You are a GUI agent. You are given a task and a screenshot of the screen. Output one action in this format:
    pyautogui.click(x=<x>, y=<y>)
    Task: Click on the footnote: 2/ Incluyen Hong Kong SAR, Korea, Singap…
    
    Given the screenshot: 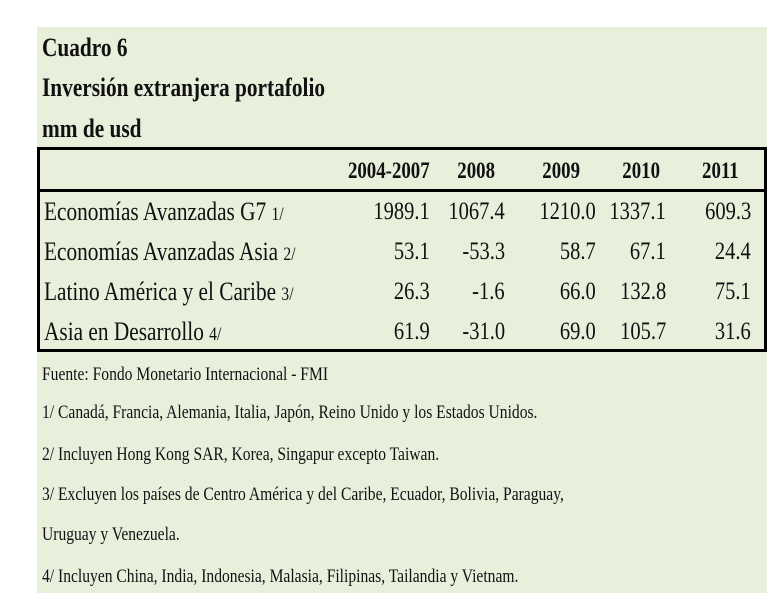 What is the action you would take?
    pyautogui.click(x=241, y=454)
    